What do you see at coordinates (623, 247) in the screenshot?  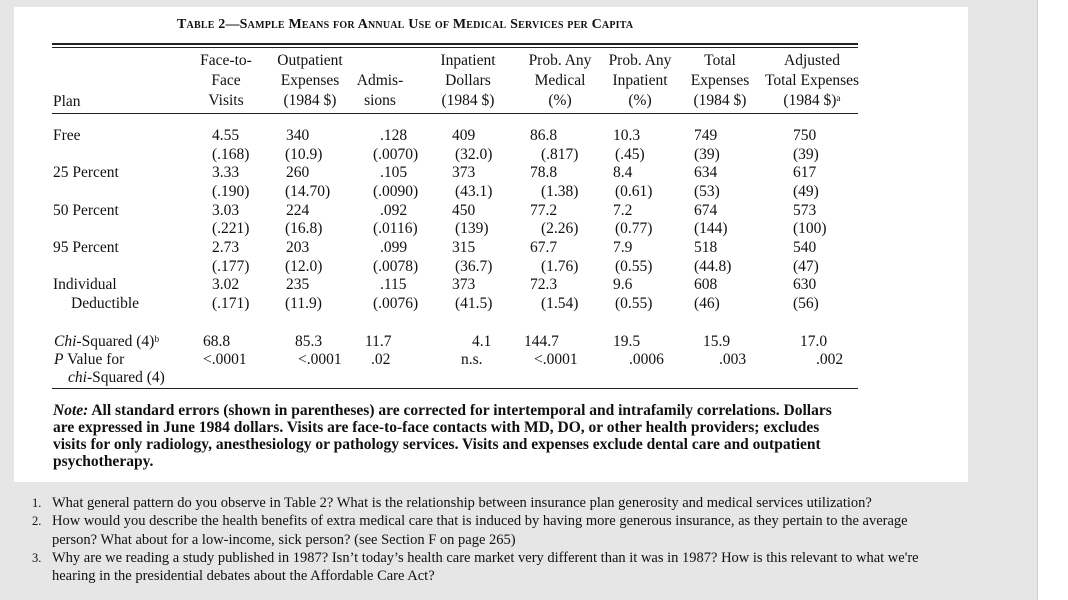 I see `mean-value: 7.9` at bounding box center [623, 247].